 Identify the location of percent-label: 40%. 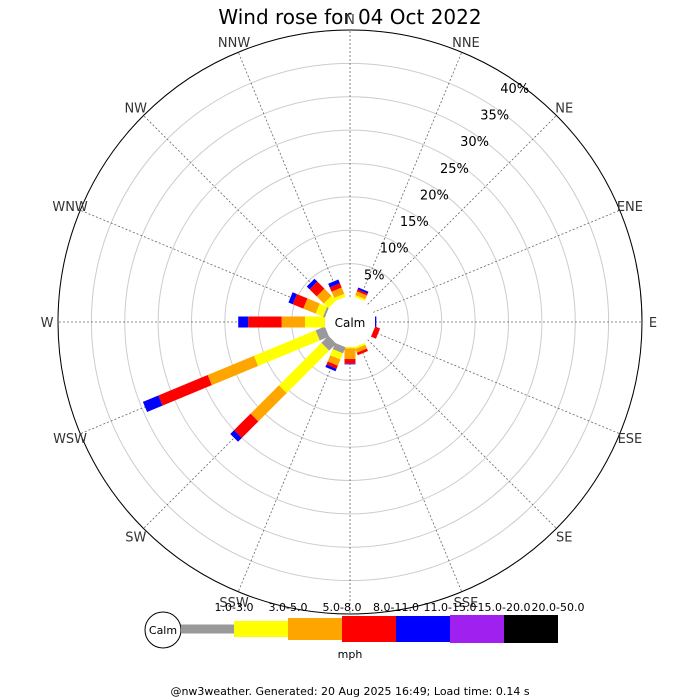
(514, 89).